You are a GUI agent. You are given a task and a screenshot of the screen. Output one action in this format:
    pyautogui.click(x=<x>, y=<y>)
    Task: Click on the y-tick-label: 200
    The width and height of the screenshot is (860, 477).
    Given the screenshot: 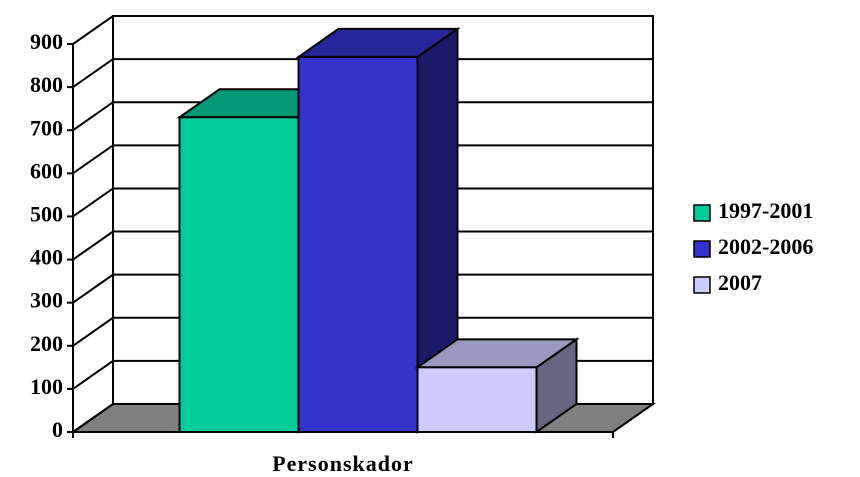 What is the action you would take?
    pyautogui.click(x=46, y=343)
    